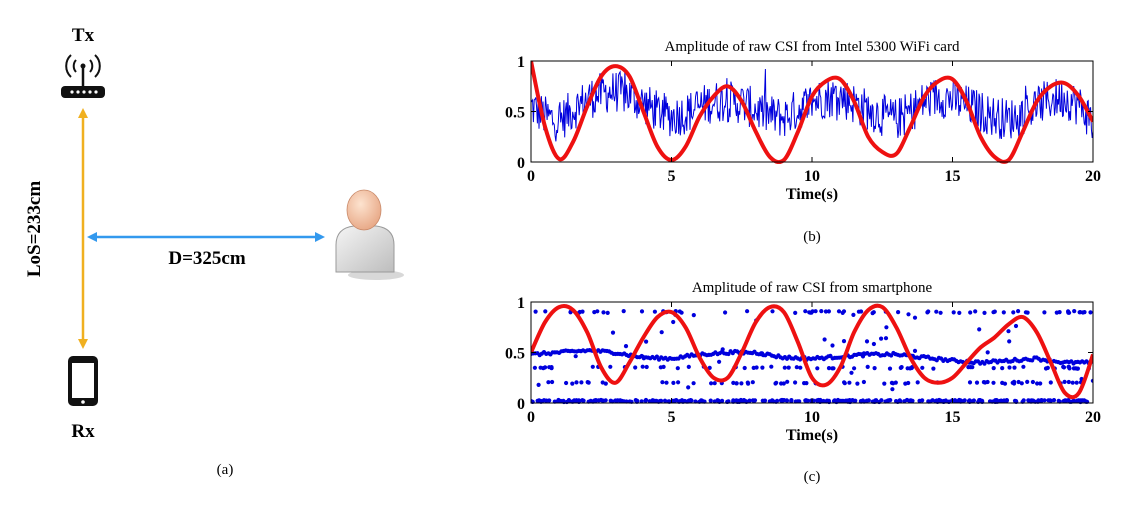 This screenshot has height=510, width=1142. I want to click on caption-a: (a), so click(225, 470).